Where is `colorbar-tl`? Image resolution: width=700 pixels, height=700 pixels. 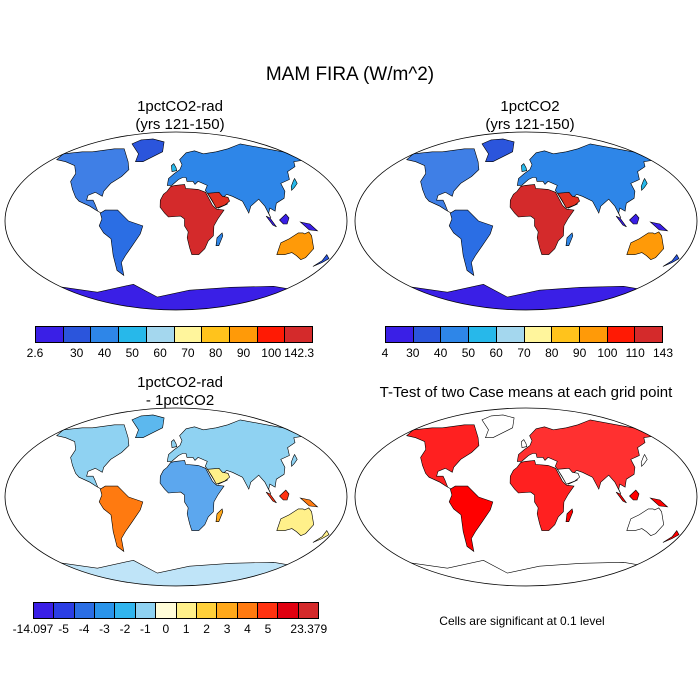 colorbar-tl is located at coordinates (174, 334).